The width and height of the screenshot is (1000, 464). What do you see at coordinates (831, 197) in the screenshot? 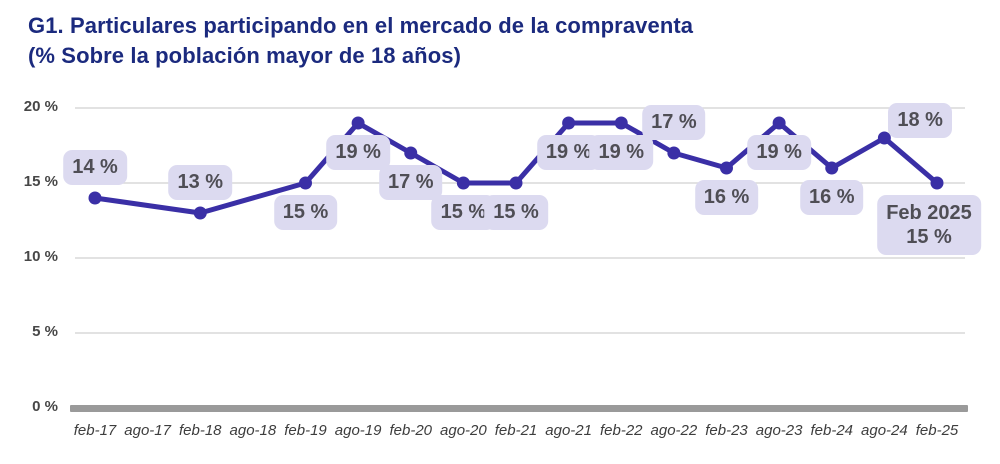
I see `data-label-feb-24: 16 %` at bounding box center [831, 197].